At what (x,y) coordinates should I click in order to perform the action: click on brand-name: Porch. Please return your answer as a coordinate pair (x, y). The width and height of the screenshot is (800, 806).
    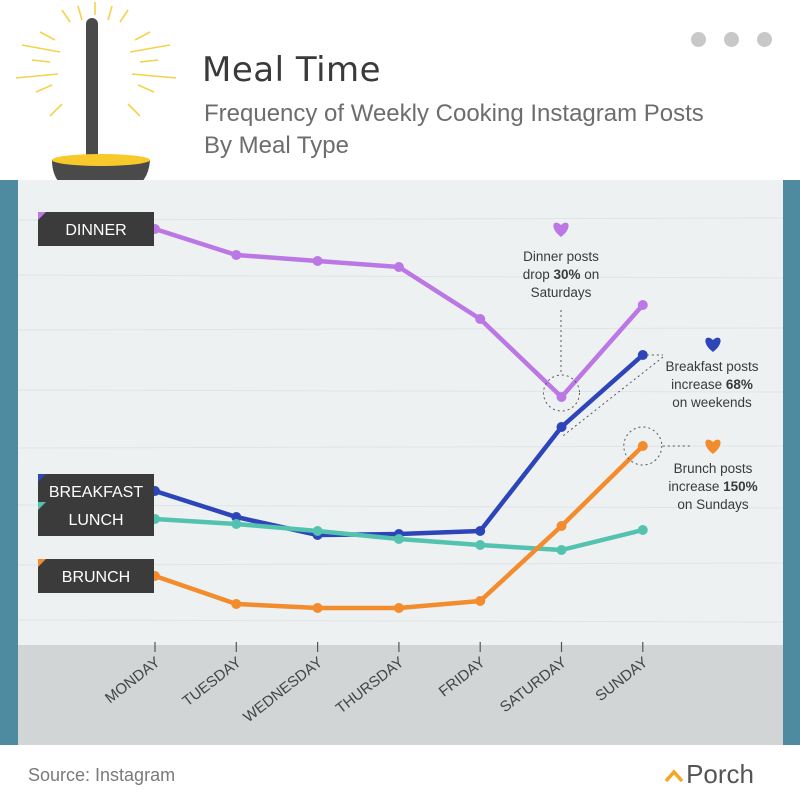
    Looking at the image, I should click on (720, 774).